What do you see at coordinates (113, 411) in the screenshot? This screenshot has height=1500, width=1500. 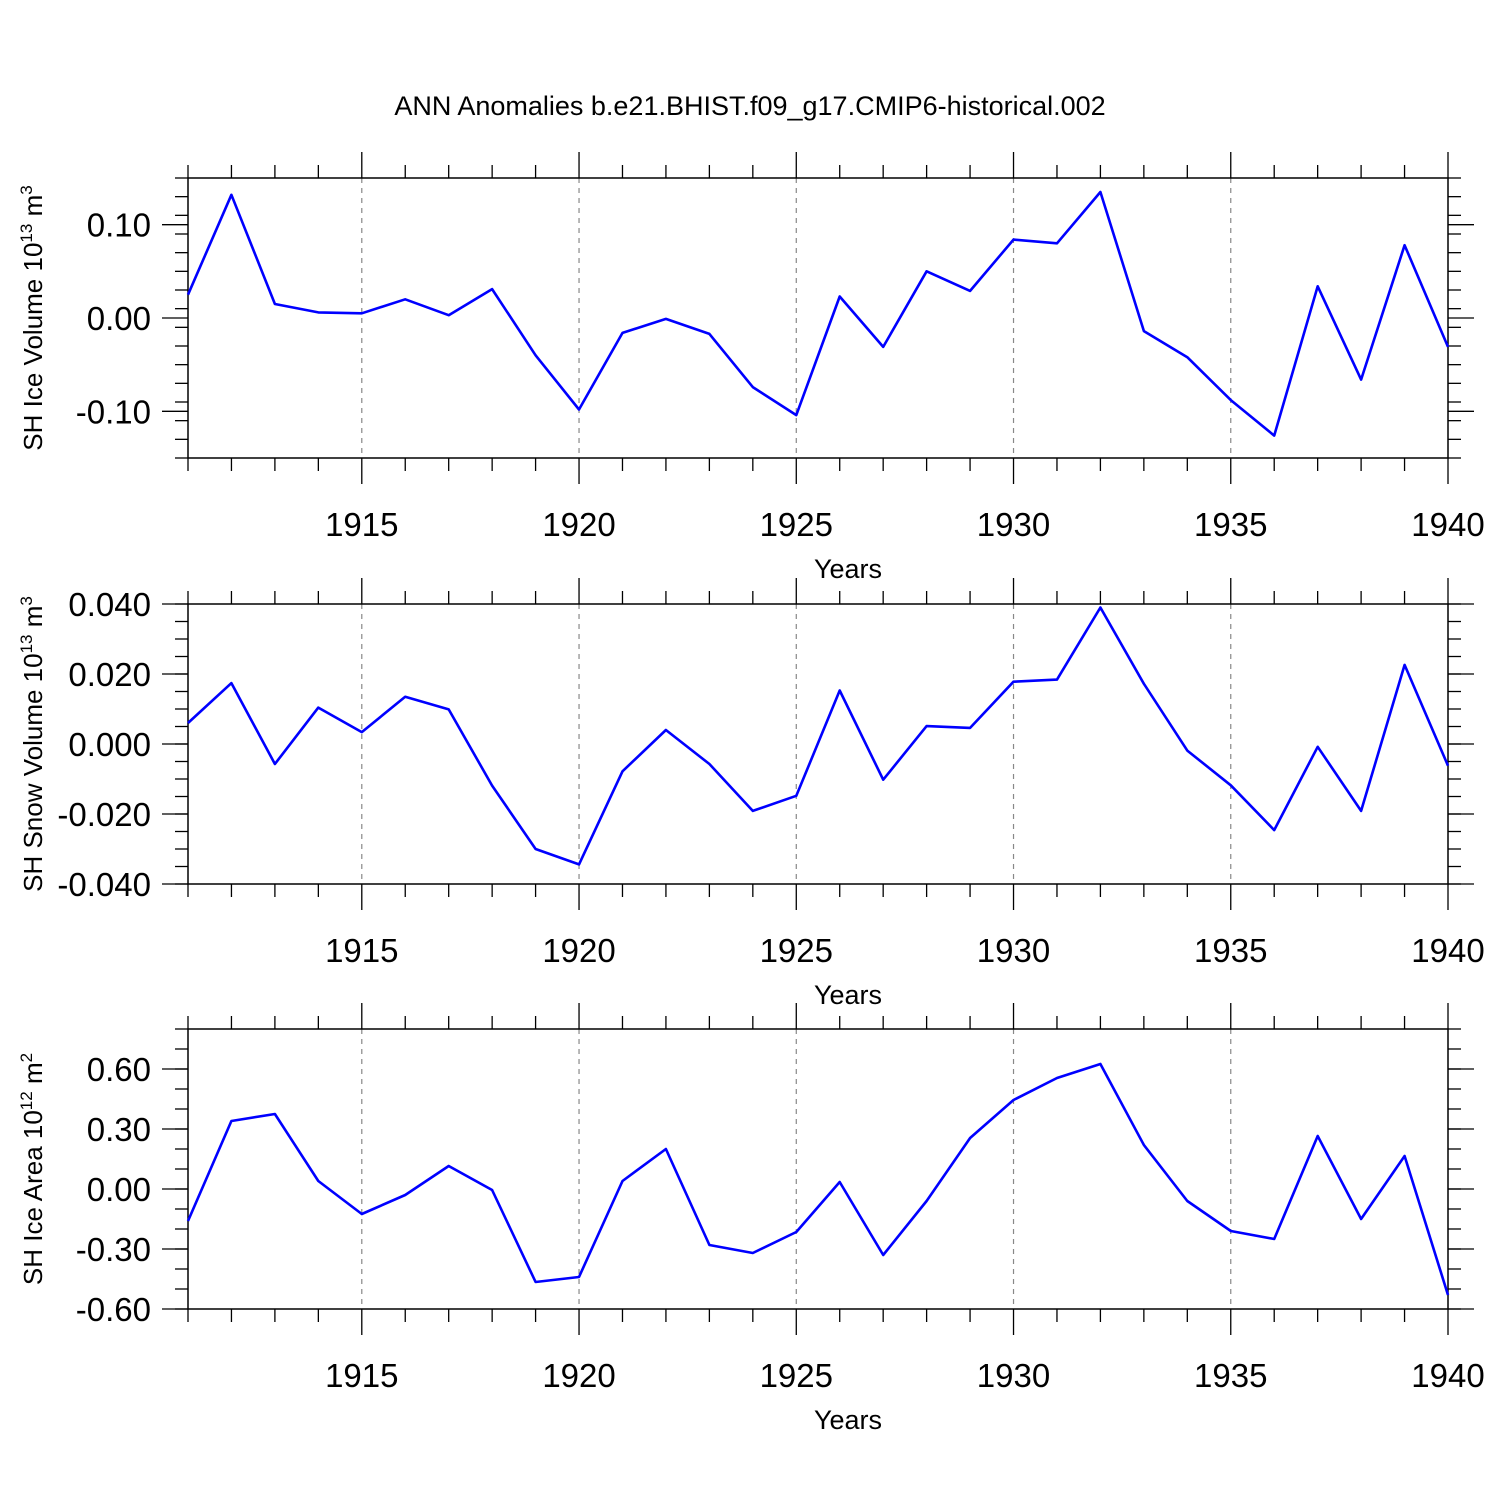 I see `y-tick-label: -0.10` at bounding box center [113, 411].